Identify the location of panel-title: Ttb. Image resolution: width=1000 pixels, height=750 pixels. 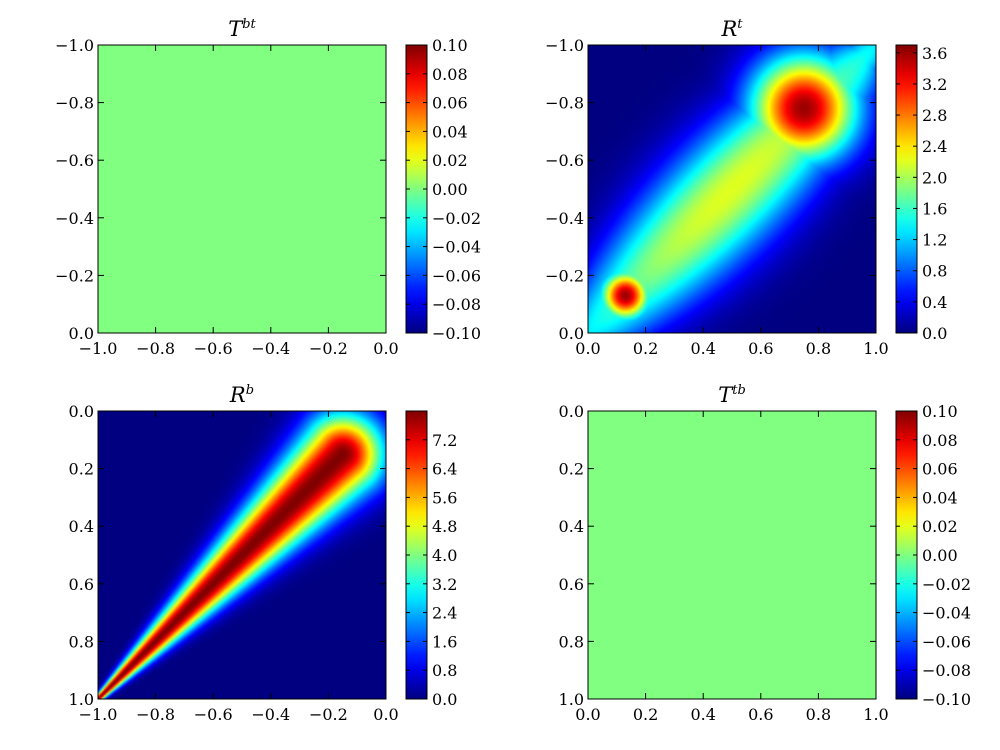
(732, 395).